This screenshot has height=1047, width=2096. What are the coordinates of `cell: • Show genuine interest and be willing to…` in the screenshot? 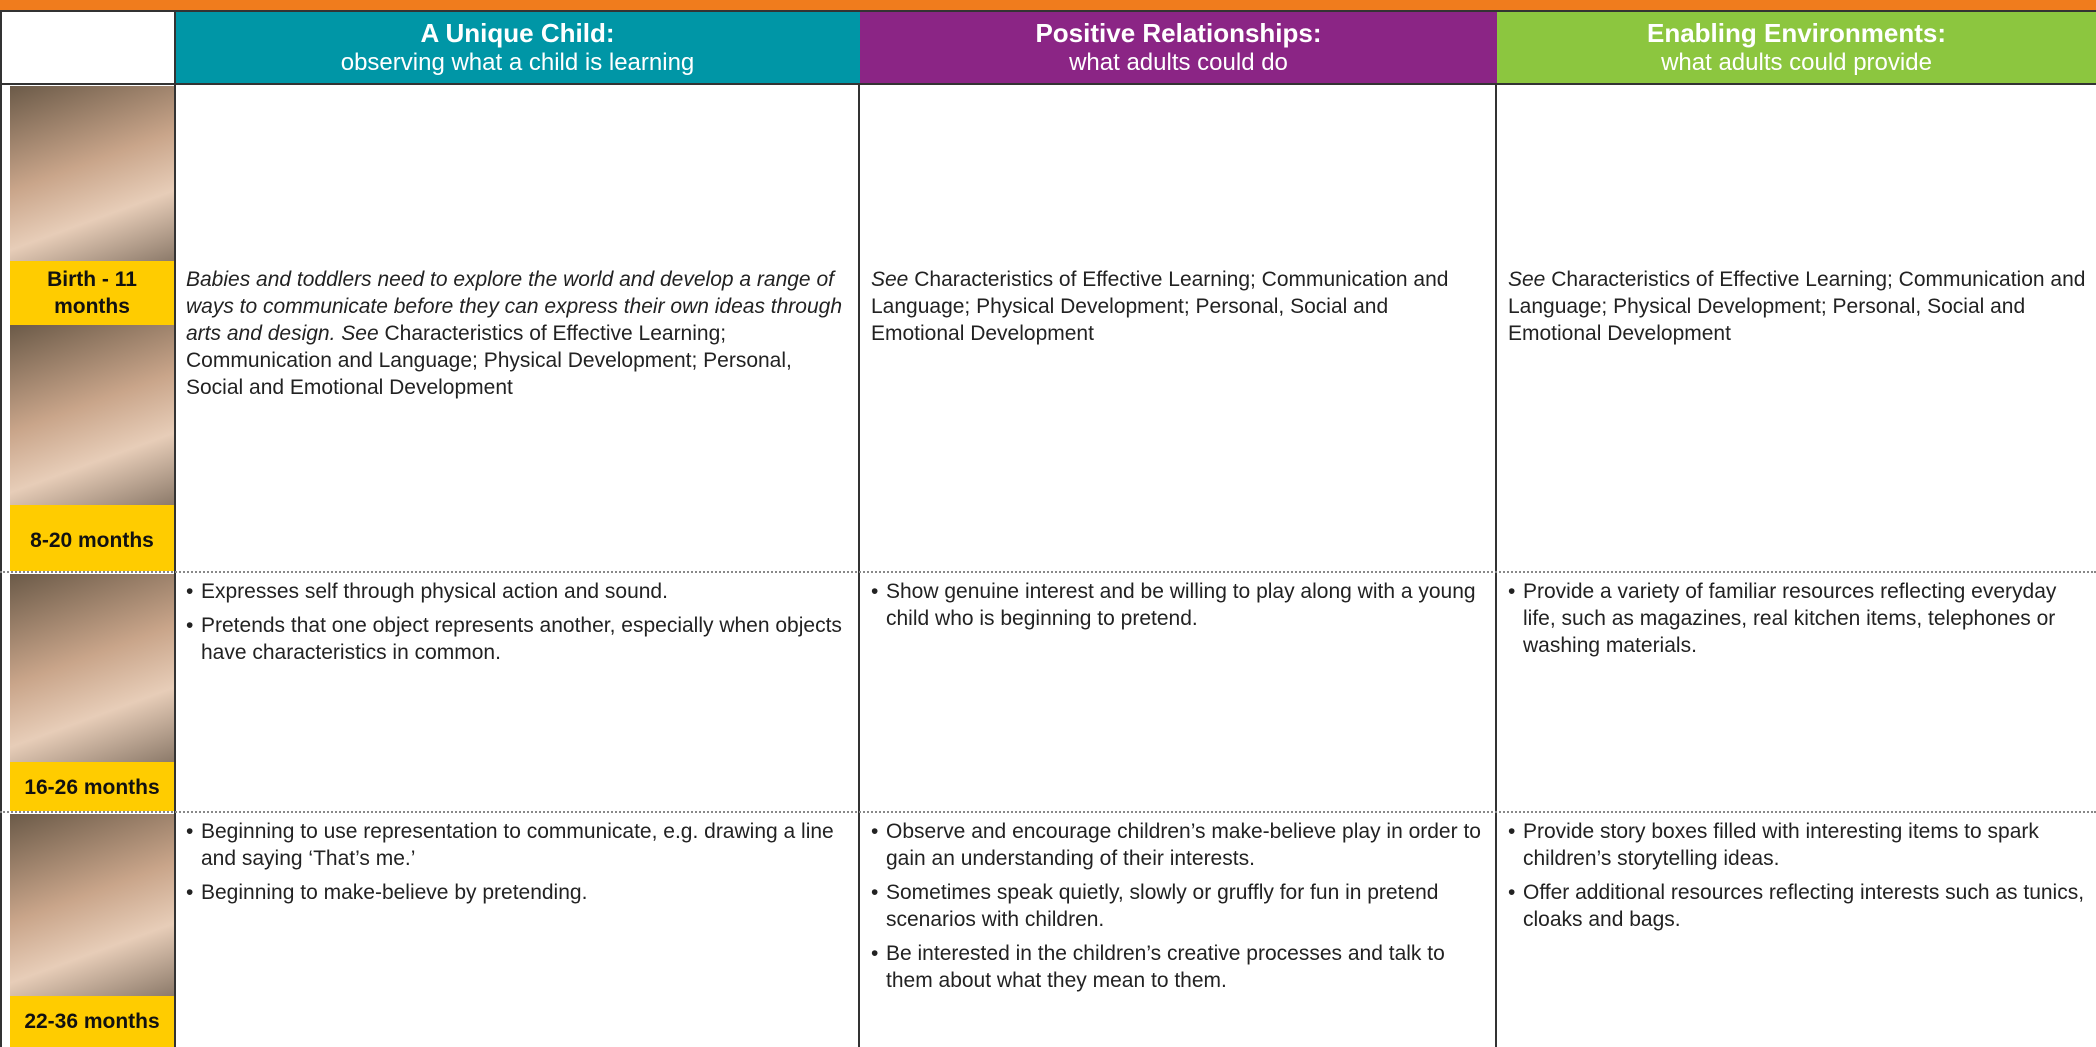 It's located at (1177, 608).